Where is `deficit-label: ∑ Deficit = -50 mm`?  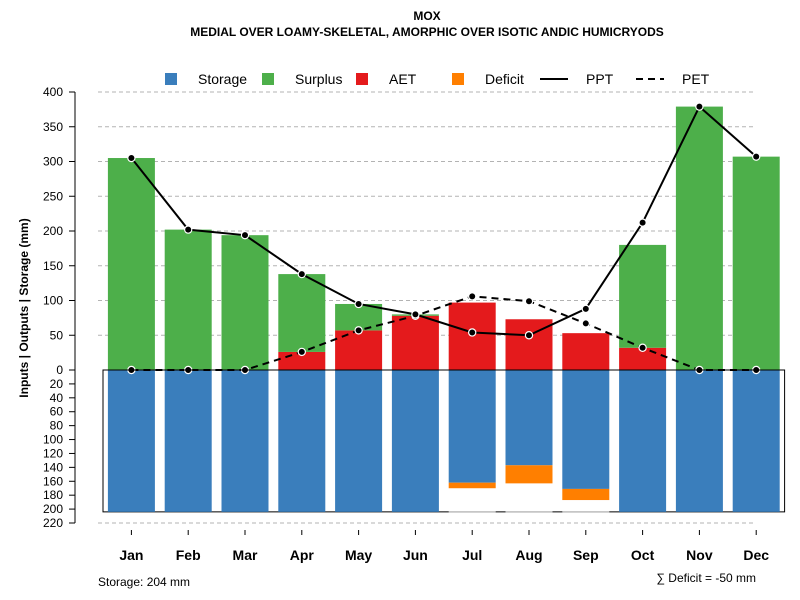
deficit-label: ∑ Deficit = -50 mm is located at coordinates (706, 578).